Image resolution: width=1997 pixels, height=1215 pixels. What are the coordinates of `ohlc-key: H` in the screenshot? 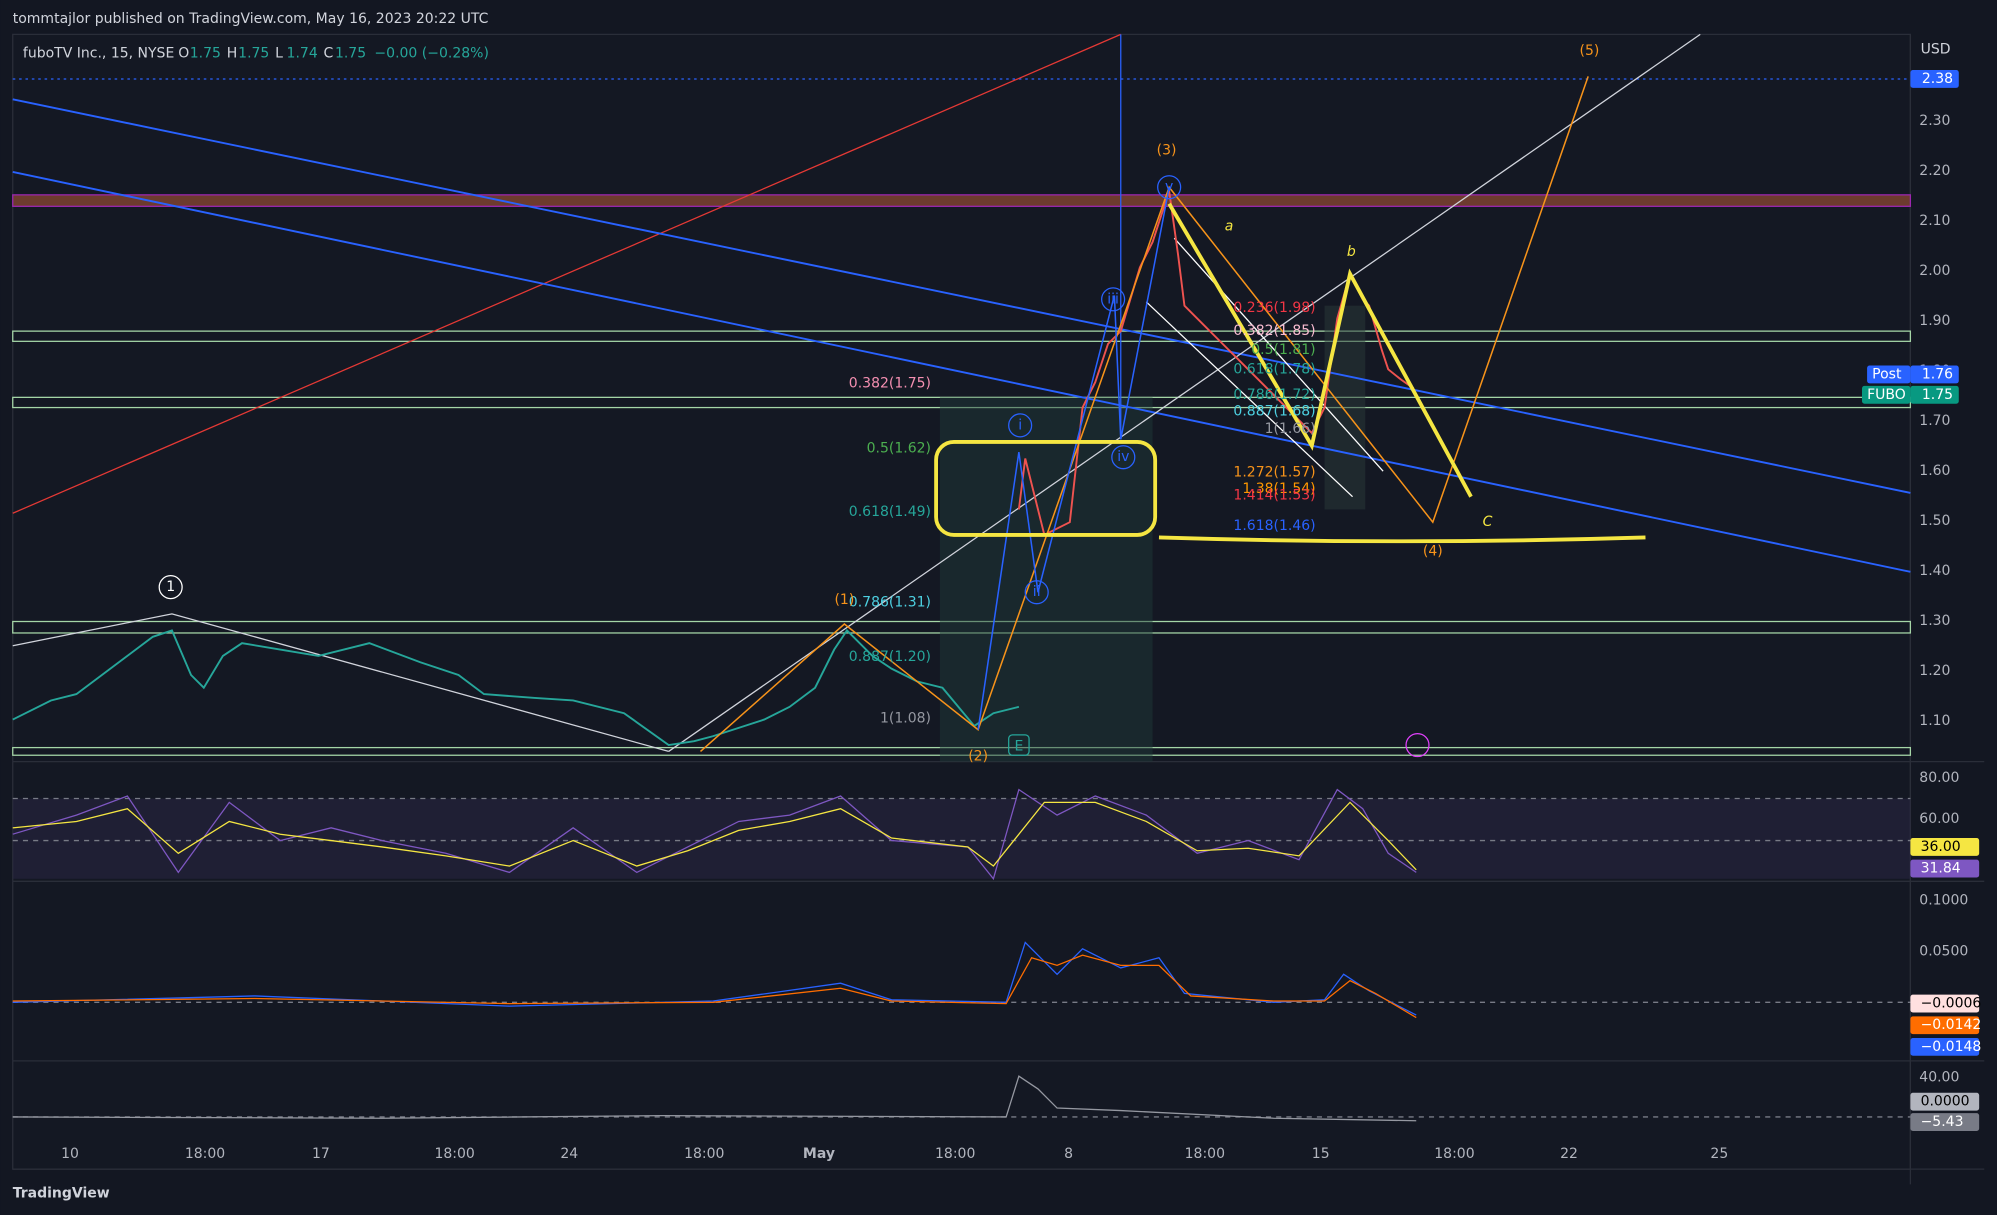 It's located at (232, 53).